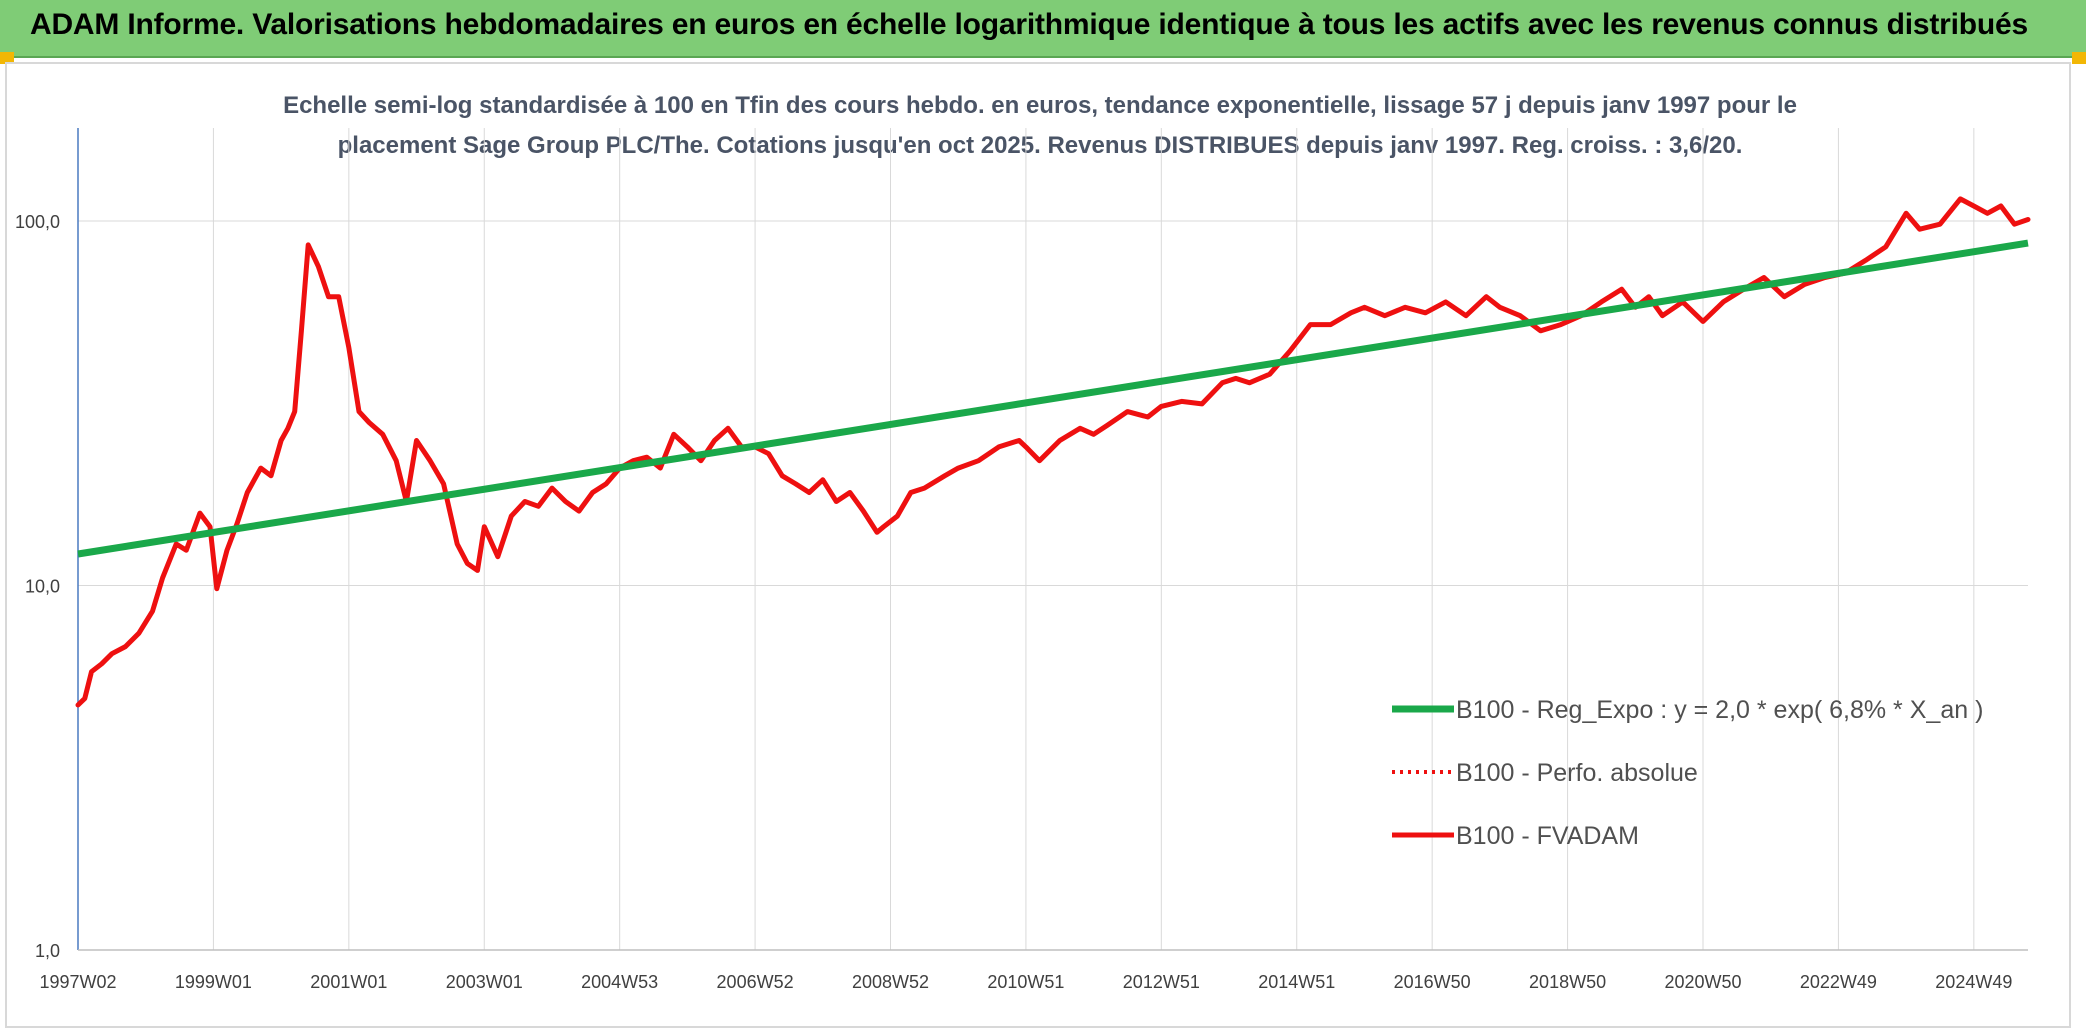  What do you see at coordinates (890, 982) in the screenshot?
I see `x-tick-label: 2008W52` at bounding box center [890, 982].